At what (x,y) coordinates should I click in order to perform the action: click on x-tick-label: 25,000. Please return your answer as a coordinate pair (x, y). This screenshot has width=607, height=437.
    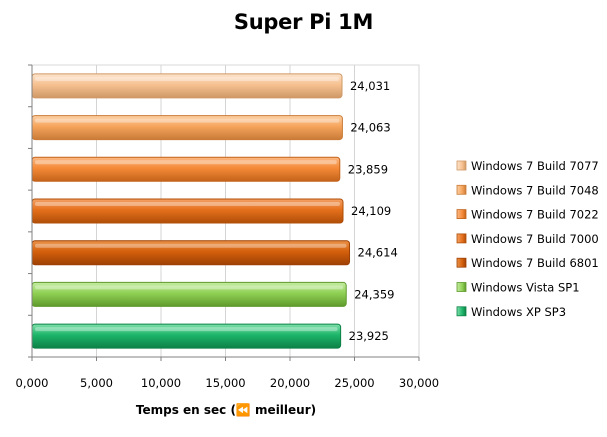
    Looking at the image, I should click on (354, 383).